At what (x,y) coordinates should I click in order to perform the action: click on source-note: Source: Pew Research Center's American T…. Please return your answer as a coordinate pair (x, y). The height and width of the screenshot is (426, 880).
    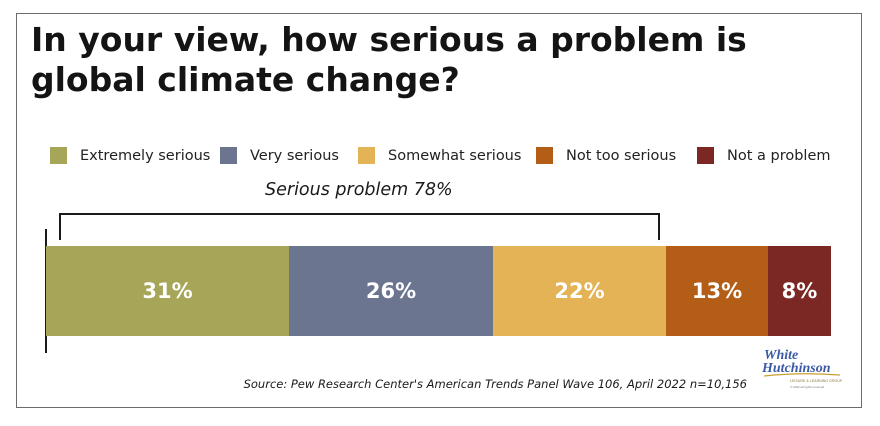
    Looking at the image, I should click on (495, 384).